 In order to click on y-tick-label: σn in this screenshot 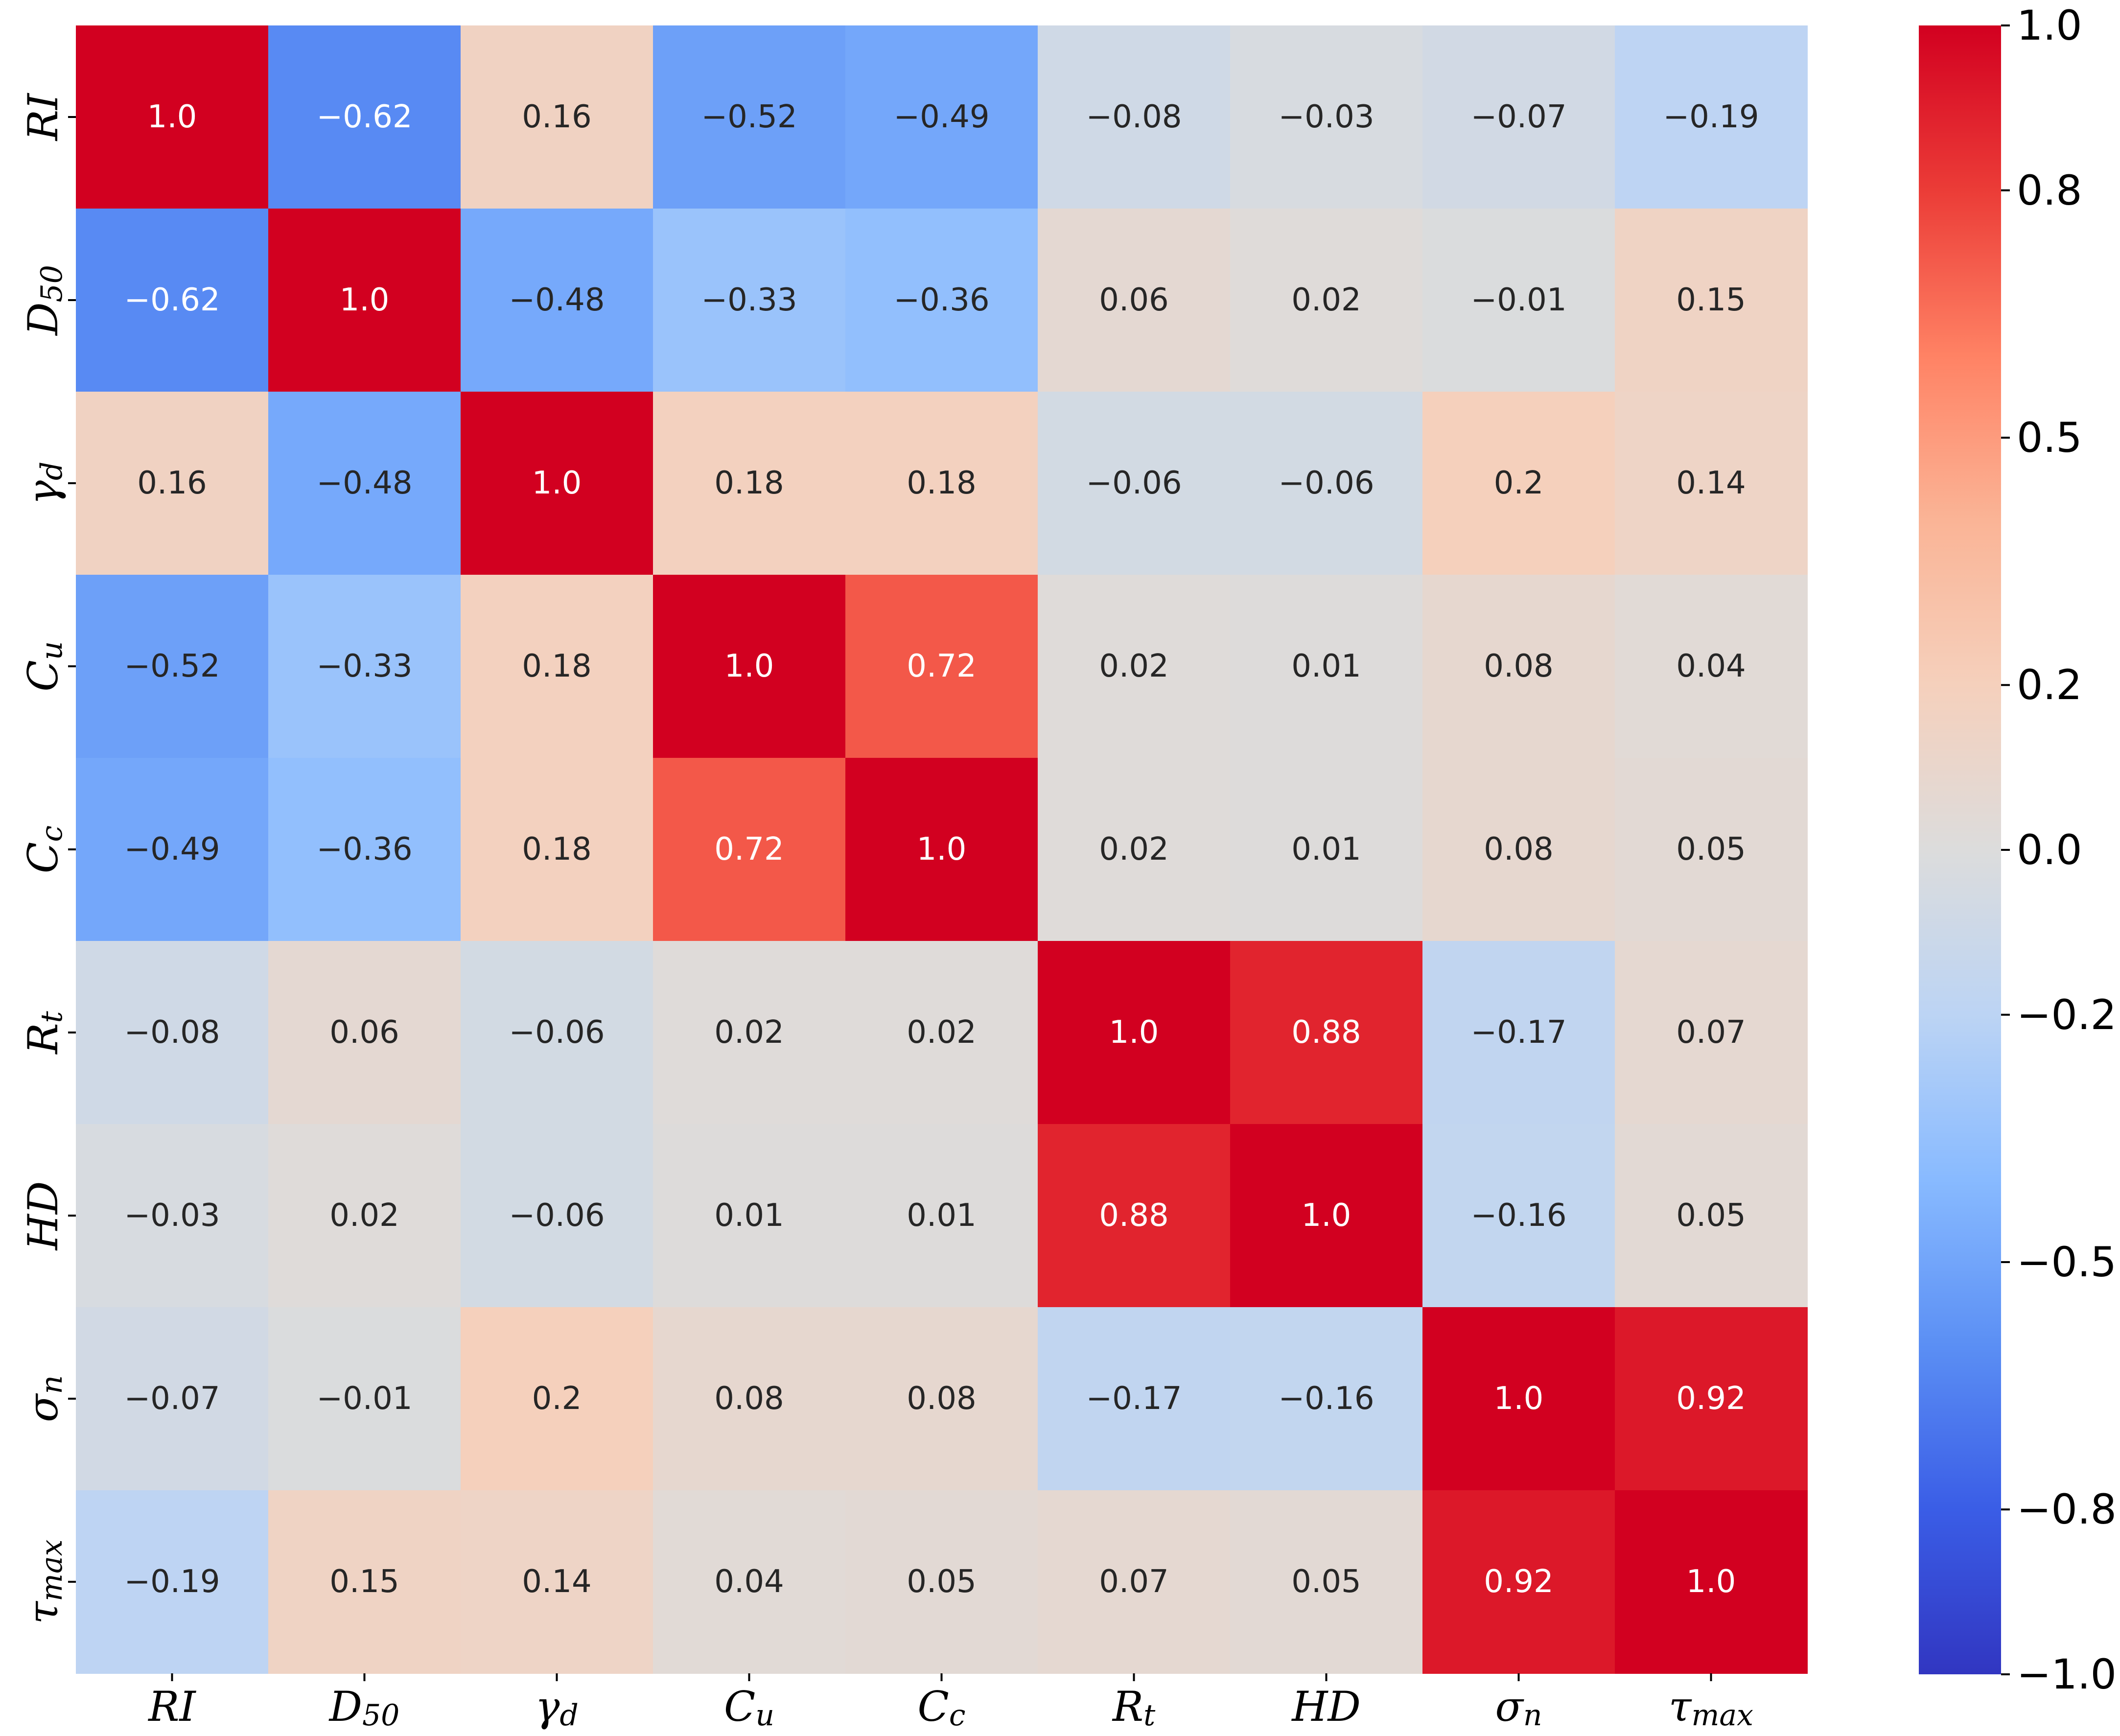, I will do `click(44, 1398)`.